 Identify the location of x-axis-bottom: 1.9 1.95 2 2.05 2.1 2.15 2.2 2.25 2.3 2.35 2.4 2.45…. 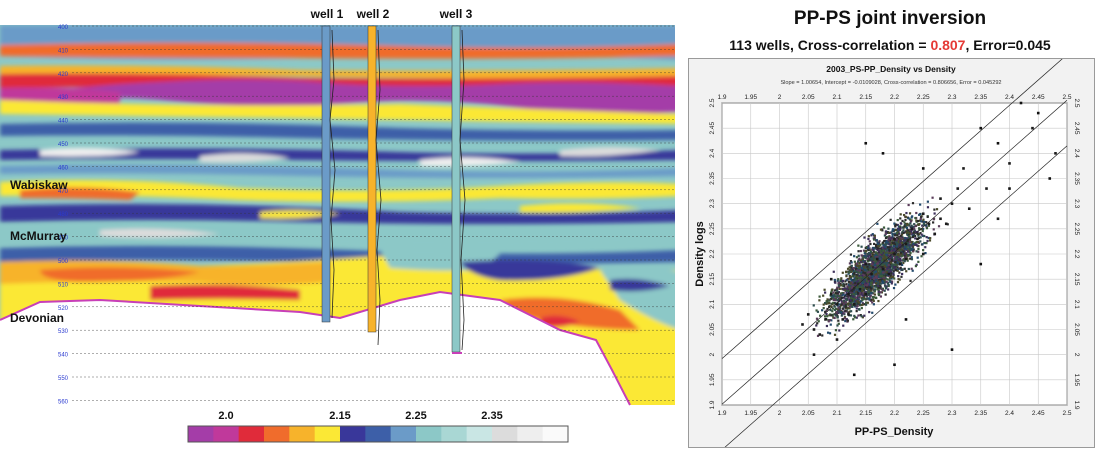
(894, 413).